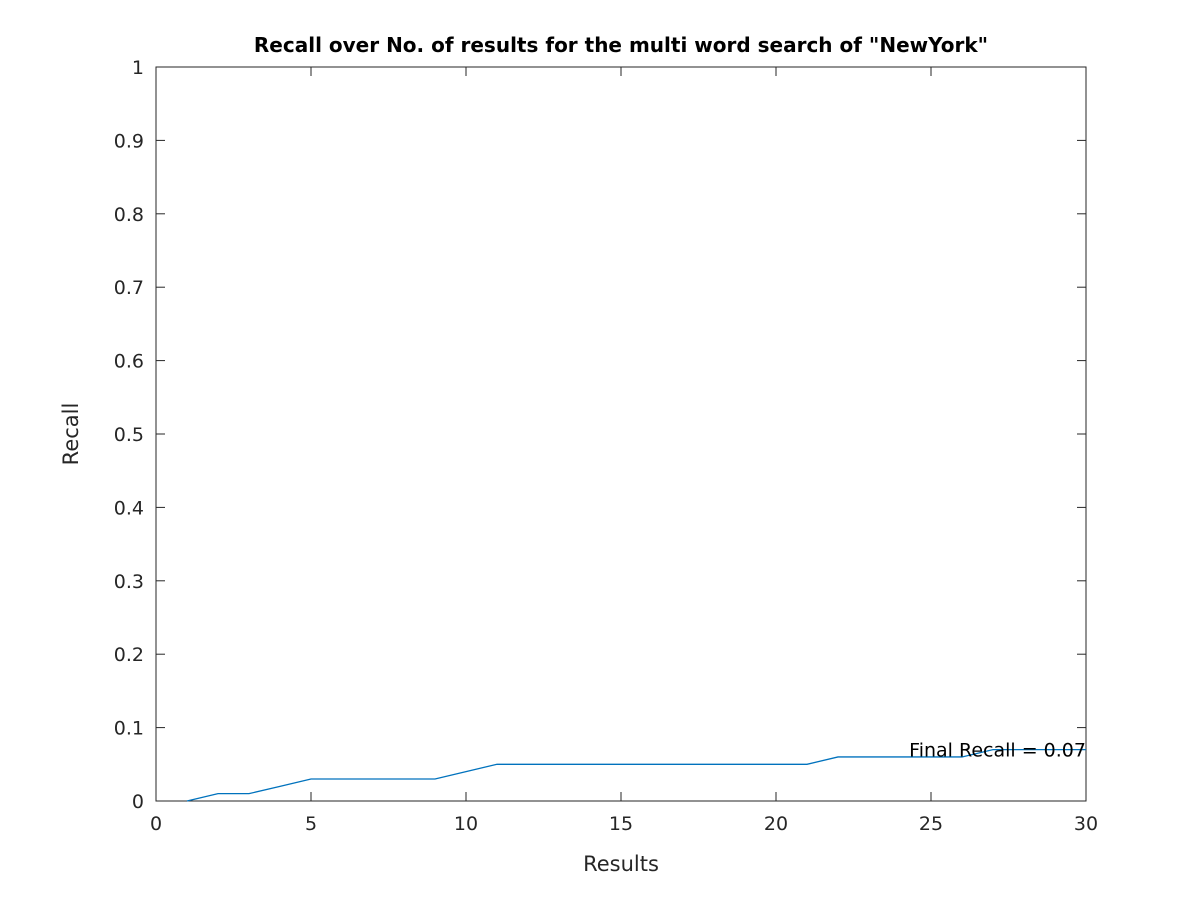 This screenshot has height=900, width=1200. Describe the element at coordinates (129, 141) in the screenshot. I see `y-tick-label: 0.9` at that location.